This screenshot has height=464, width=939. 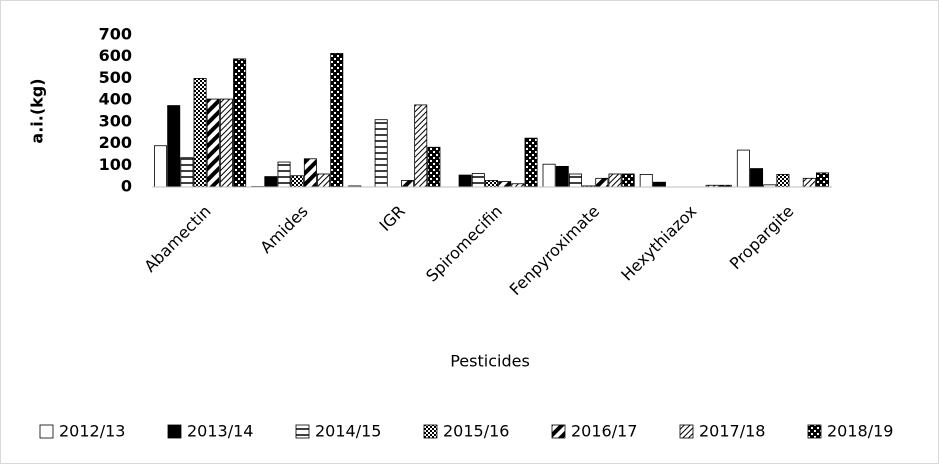 What do you see at coordinates (115, 142) in the screenshot?
I see `y-tick-label: 200` at bounding box center [115, 142].